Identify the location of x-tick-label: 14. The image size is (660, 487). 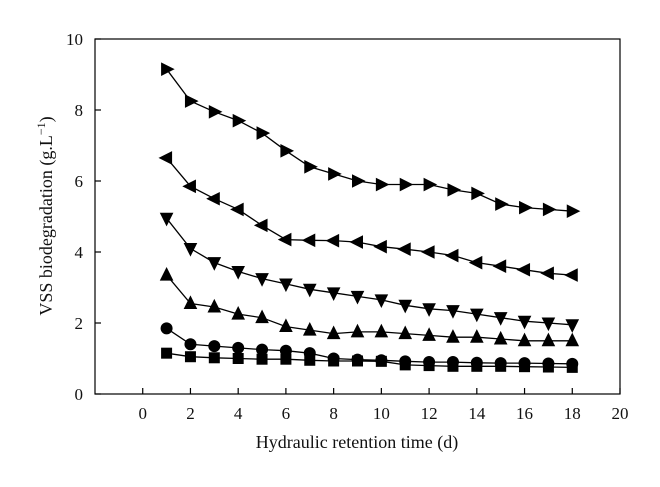
(477, 413).